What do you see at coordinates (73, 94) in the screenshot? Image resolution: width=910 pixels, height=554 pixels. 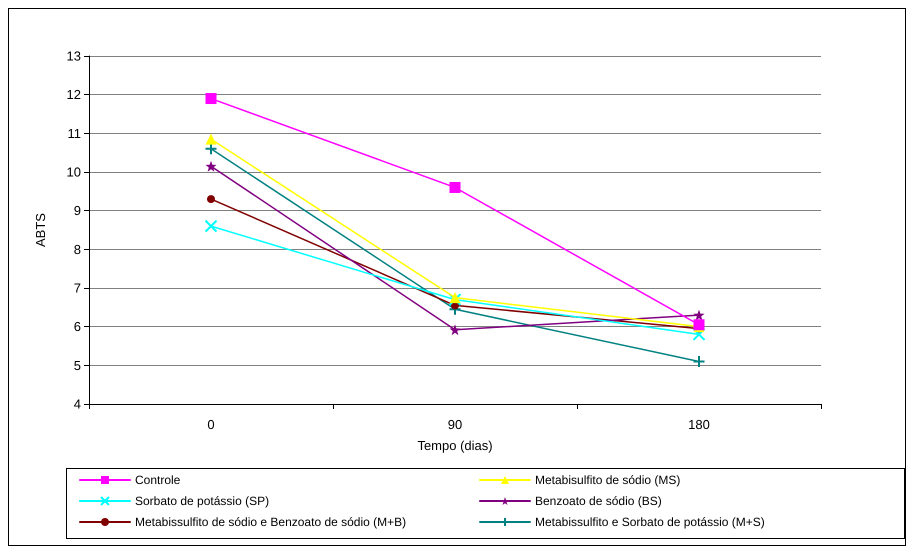 I see `y-tick-label: 12` at bounding box center [73, 94].